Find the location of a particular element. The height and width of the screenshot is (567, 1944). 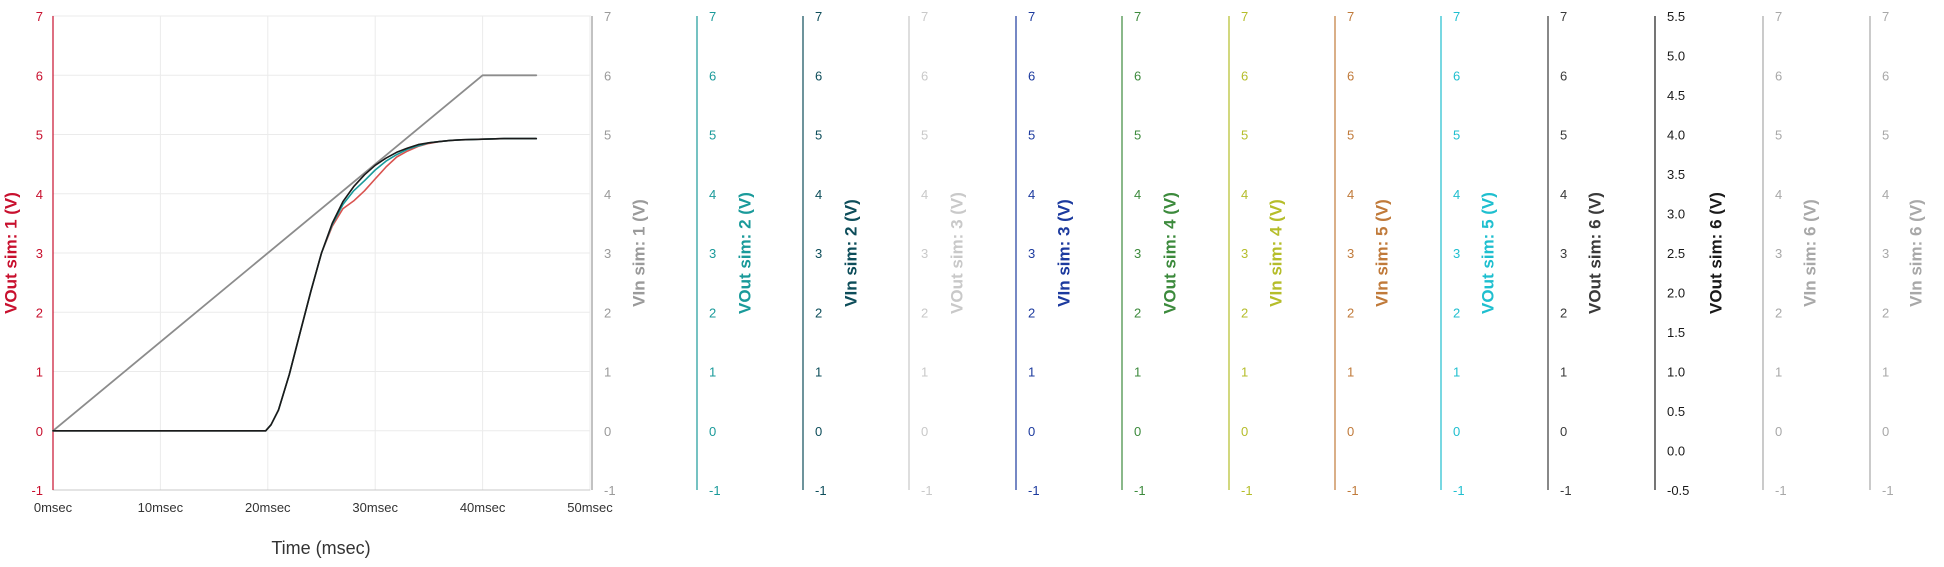

y-axis-title: VOut sim: 3 (V) is located at coordinates (957, 253).